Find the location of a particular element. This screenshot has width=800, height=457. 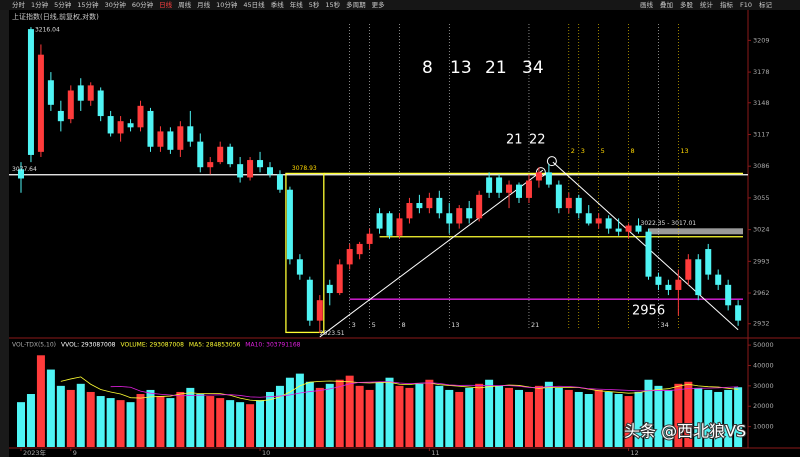

volume-header: VVOL: 293087008 is located at coordinates (88, 345).